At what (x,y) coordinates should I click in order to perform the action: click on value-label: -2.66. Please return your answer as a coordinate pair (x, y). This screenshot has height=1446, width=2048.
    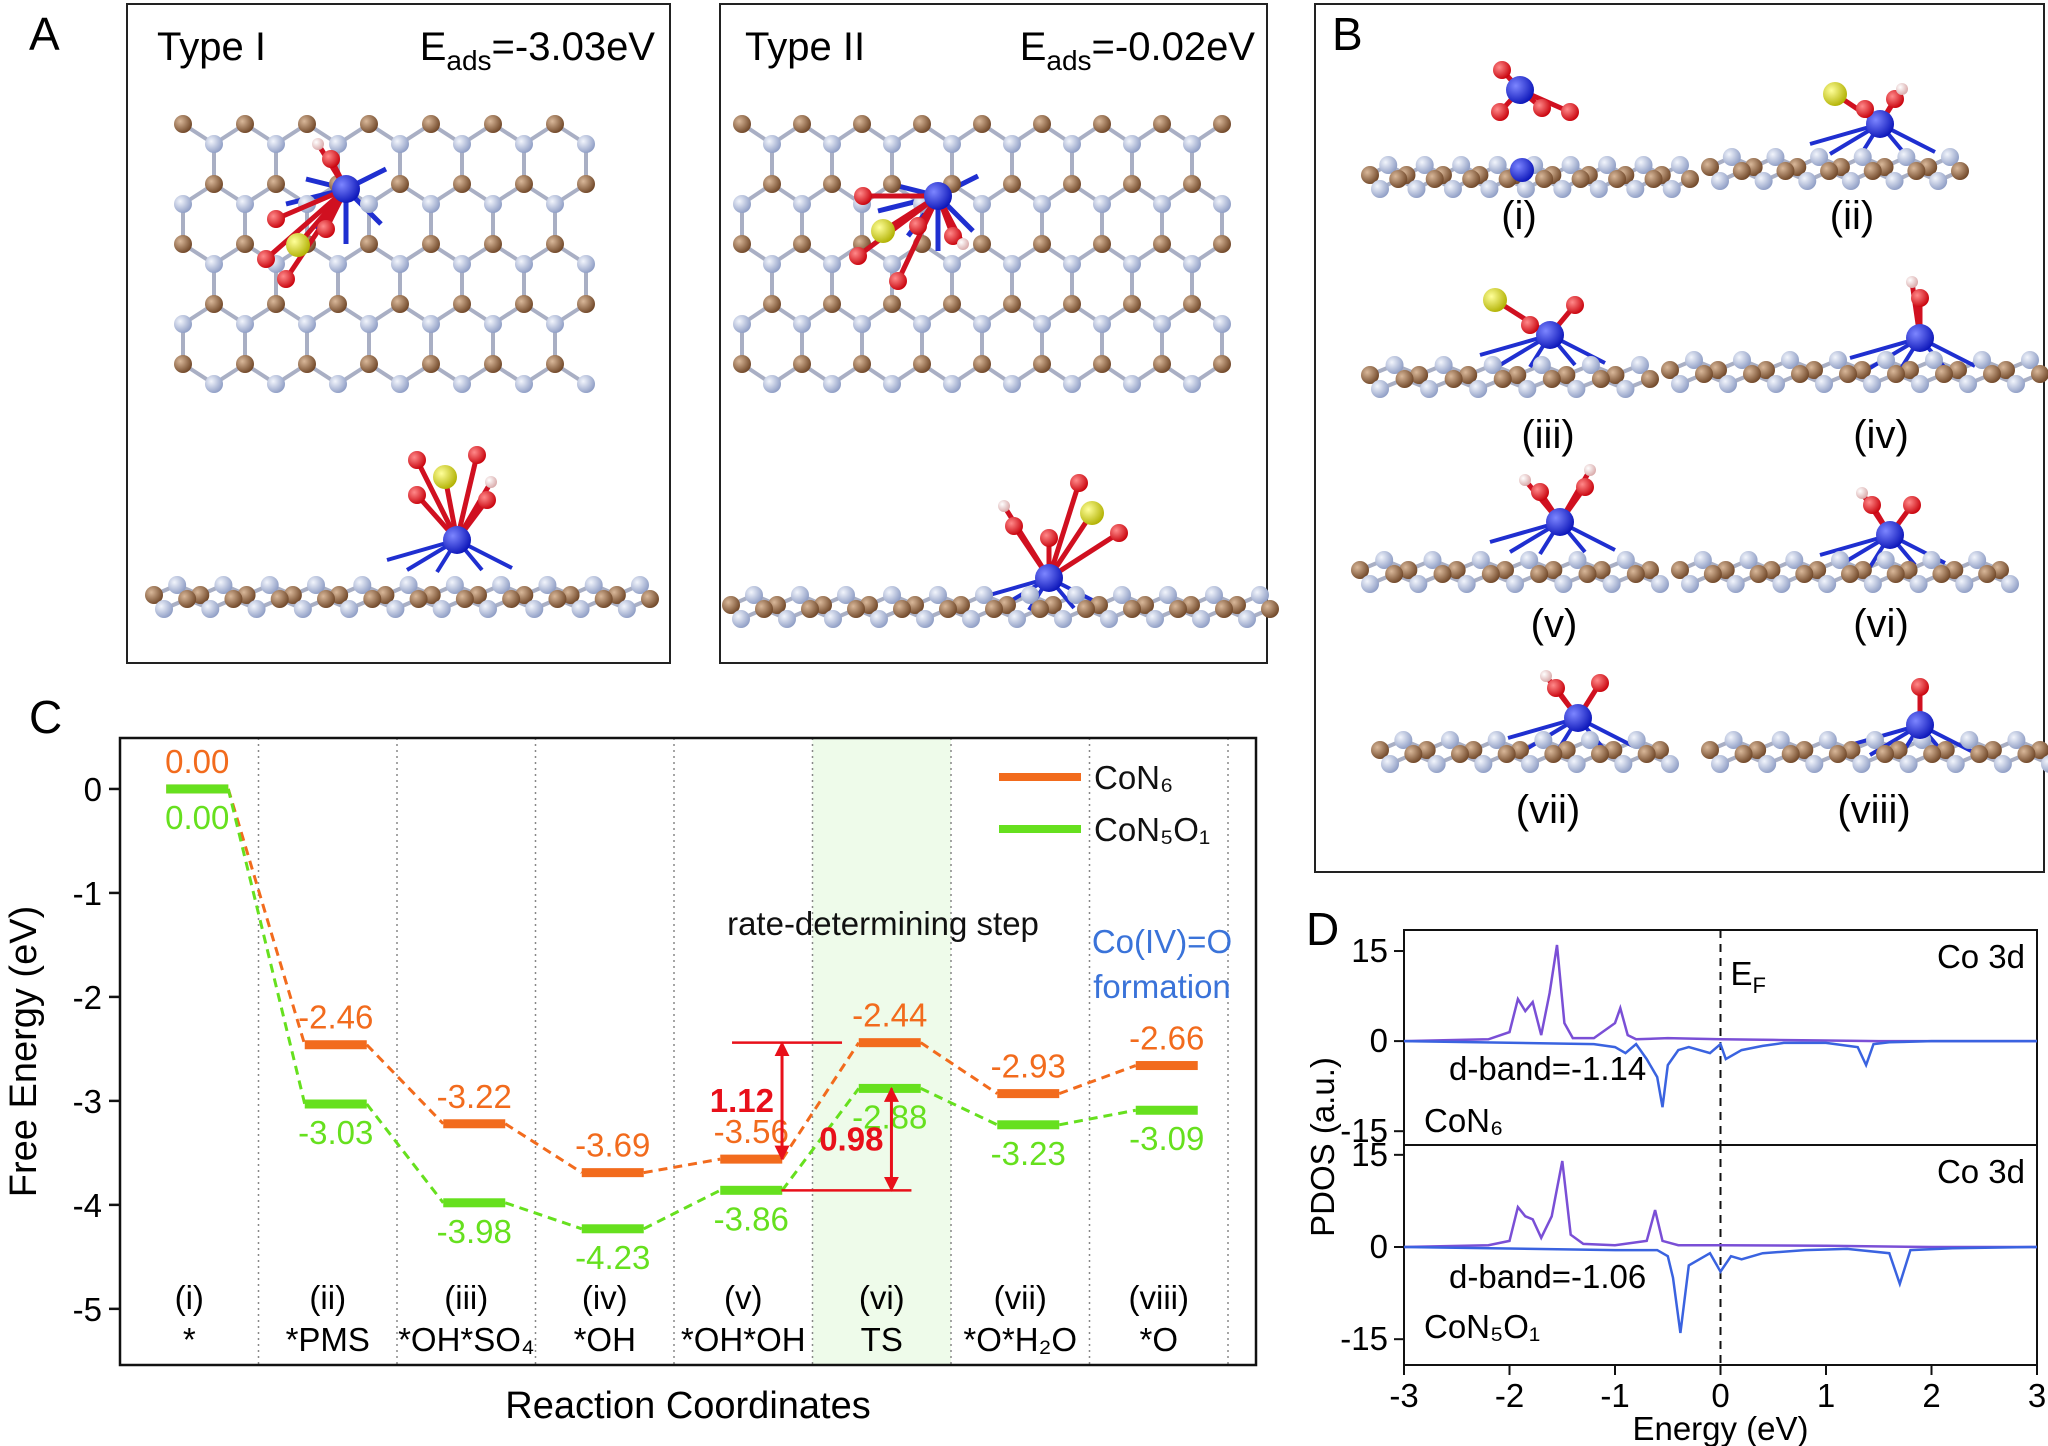
    Looking at the image, I should click on (1166, 1038).